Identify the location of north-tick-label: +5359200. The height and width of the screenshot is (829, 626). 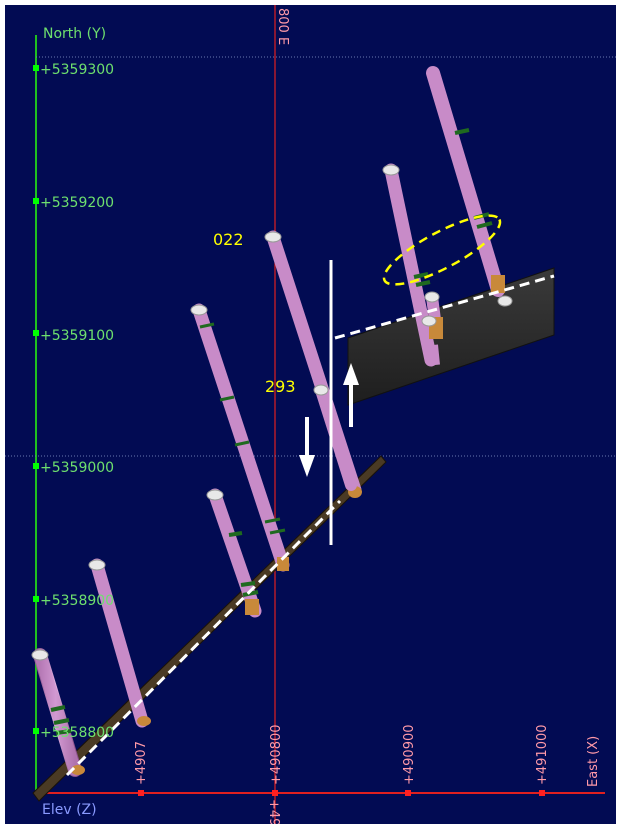
(77, 203).